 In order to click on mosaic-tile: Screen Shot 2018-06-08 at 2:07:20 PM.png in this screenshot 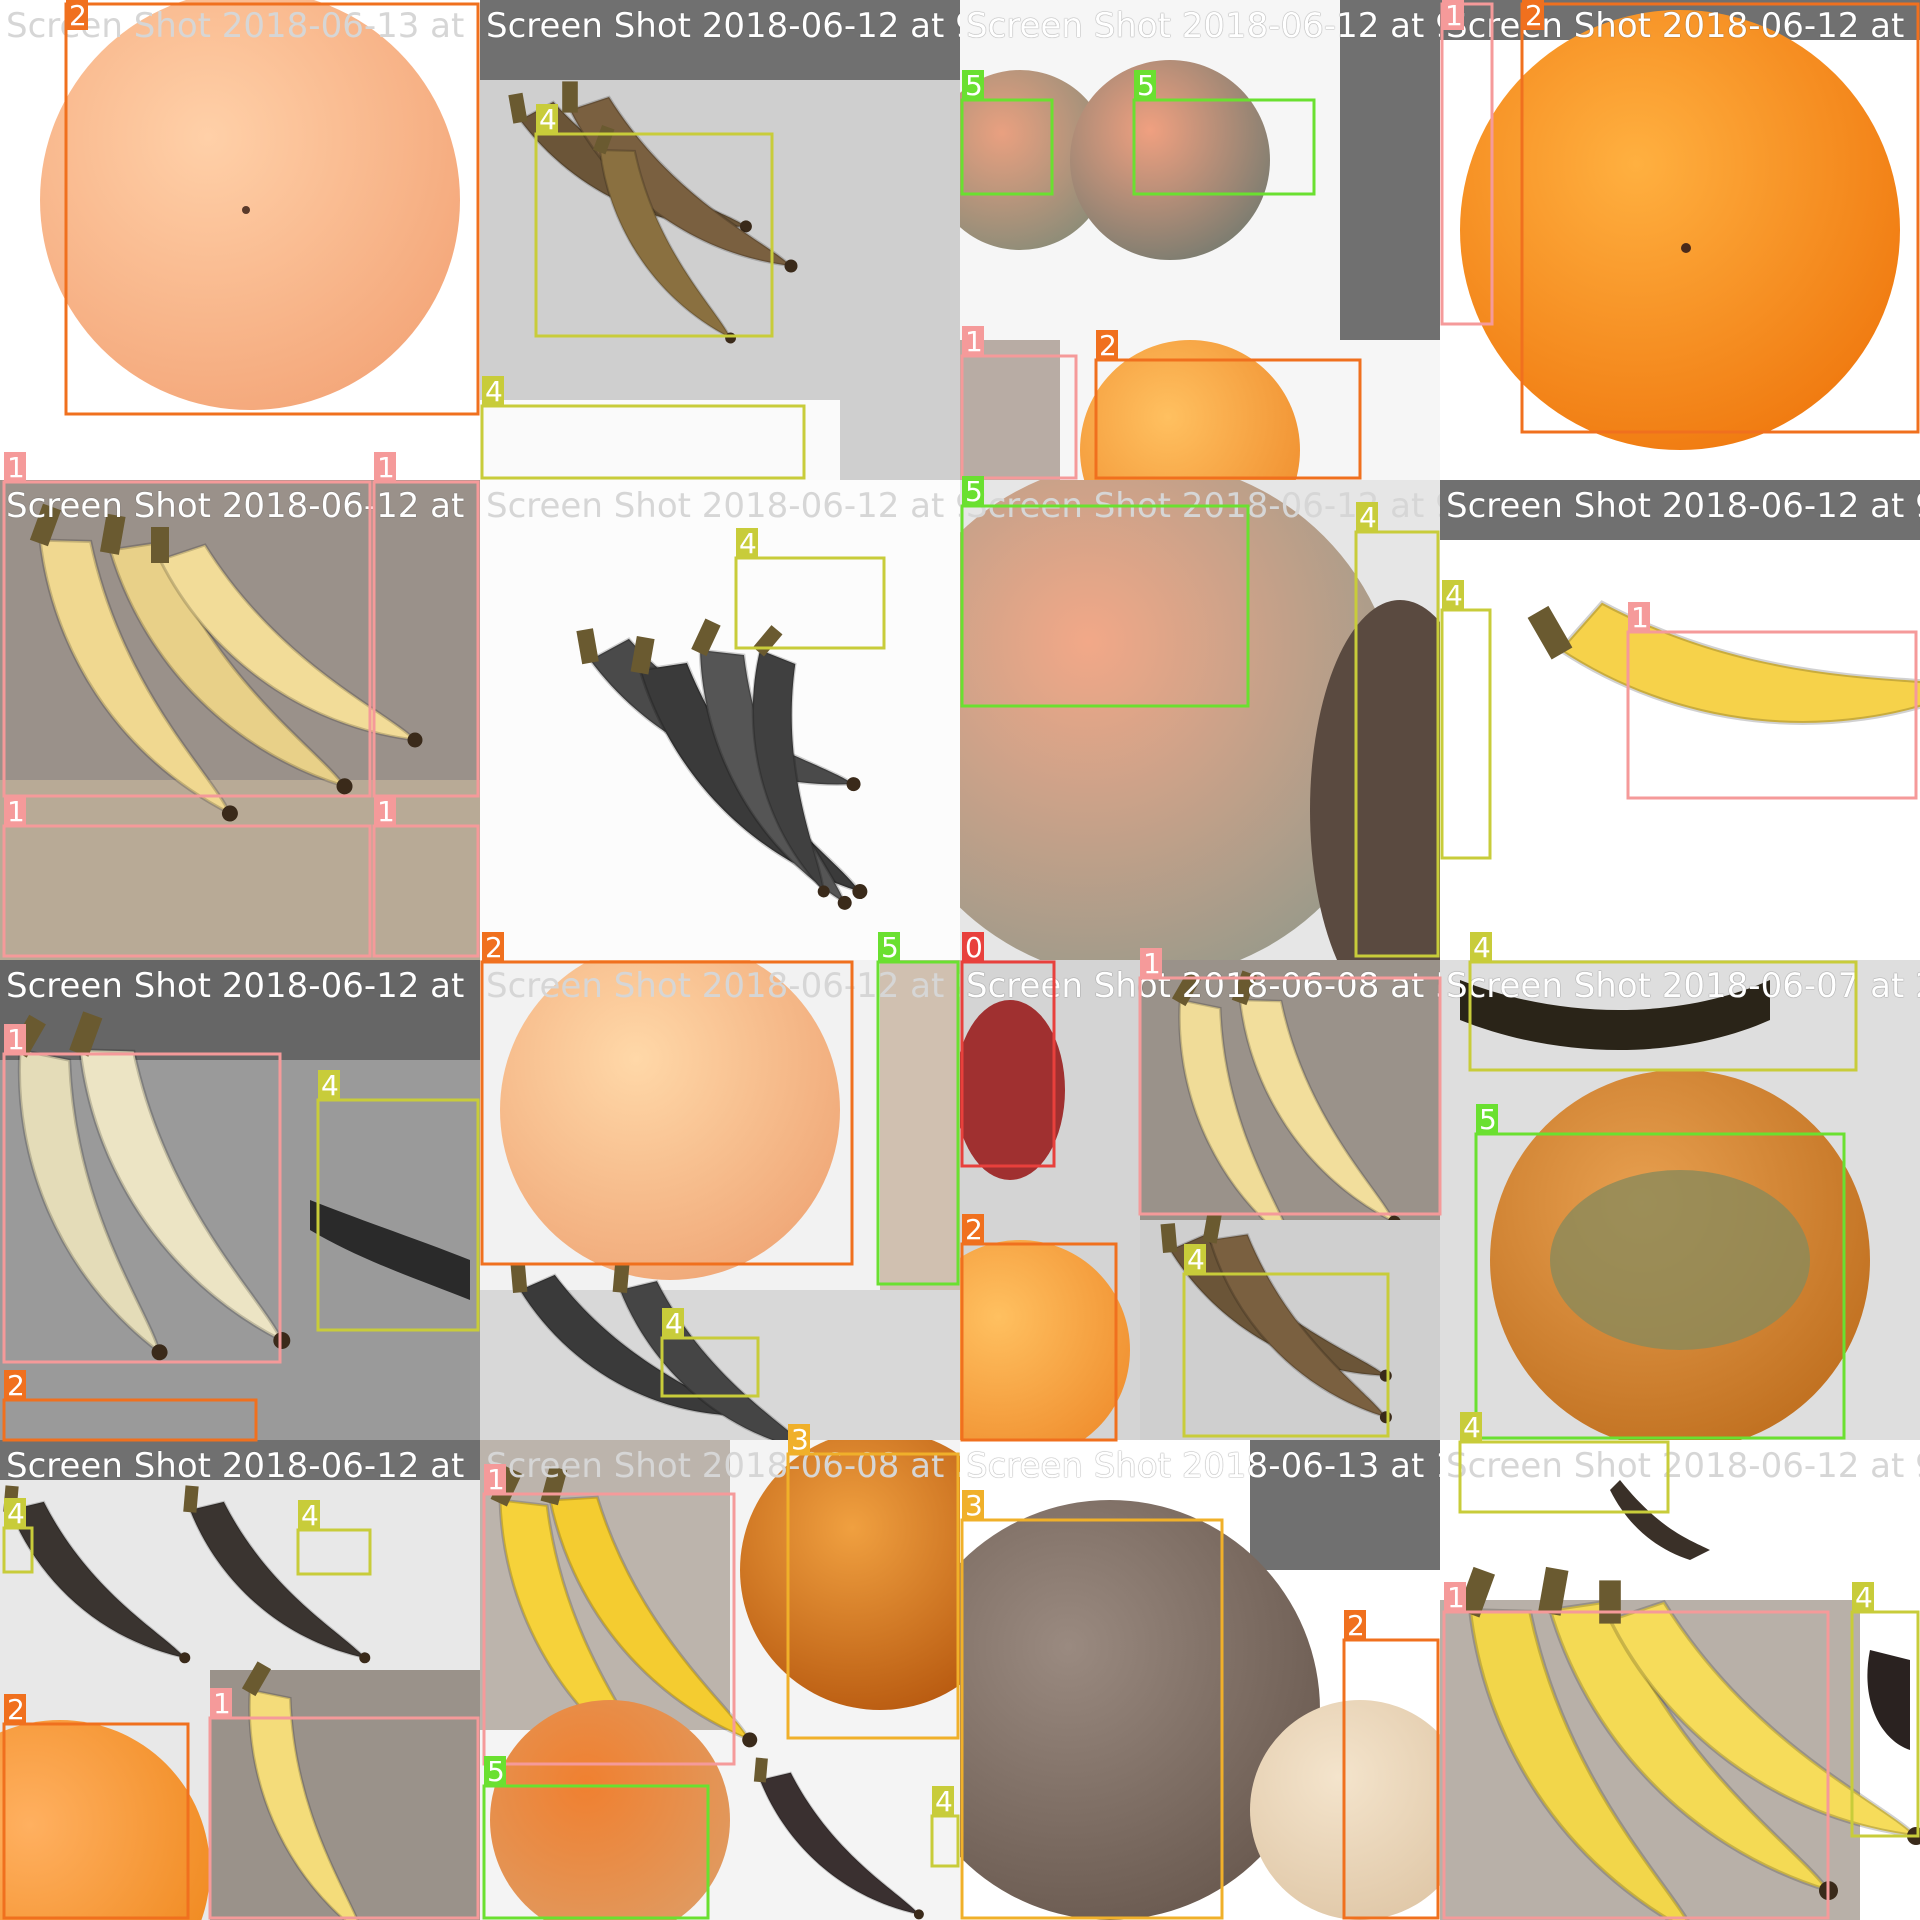, I will do `click(720, 1680)`.